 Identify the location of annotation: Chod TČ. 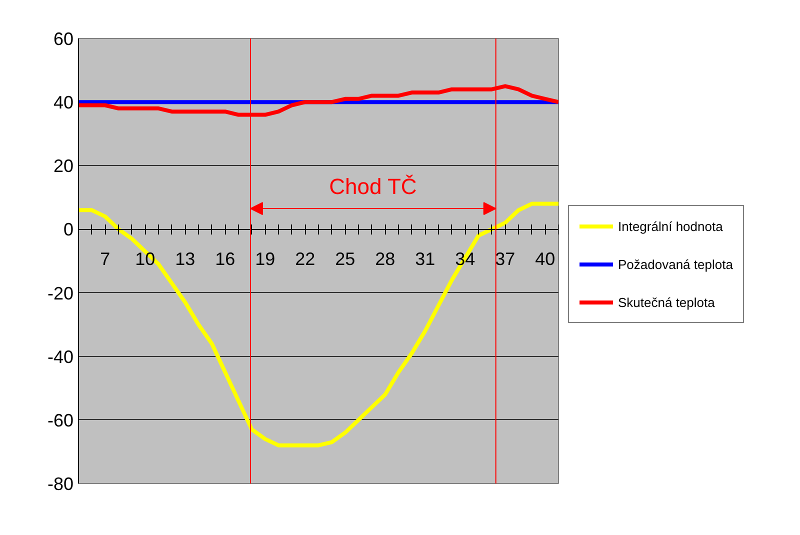
(373, 187).